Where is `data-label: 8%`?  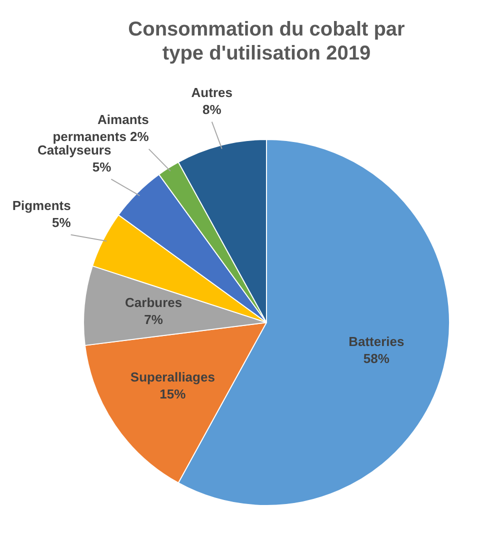
data-label: 8% is located at coordinates (212, 109).